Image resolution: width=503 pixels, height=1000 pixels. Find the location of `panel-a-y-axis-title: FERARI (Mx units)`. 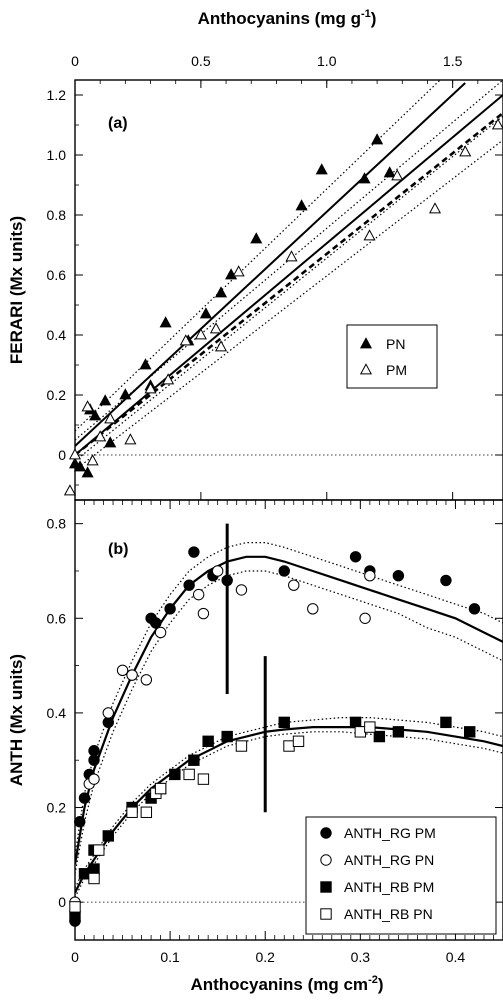

panel-a-y-axis-title: FERARI (Mx units) is located at coordinates (16, 290).